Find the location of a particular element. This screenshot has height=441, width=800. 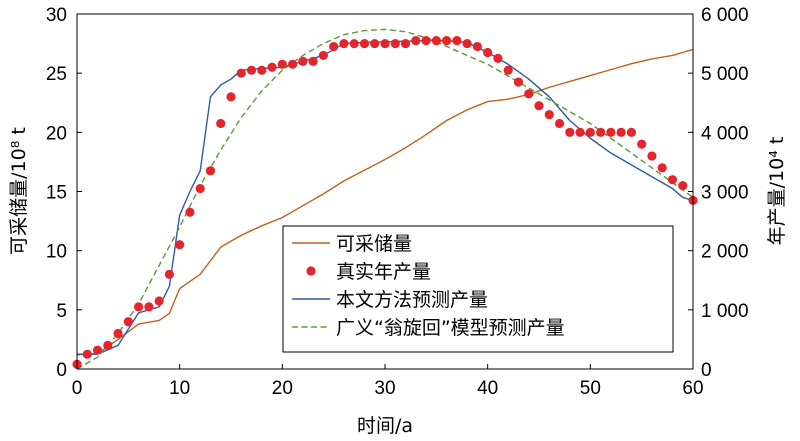

x-tick-label: 30 is located at coordinates (384, 388).